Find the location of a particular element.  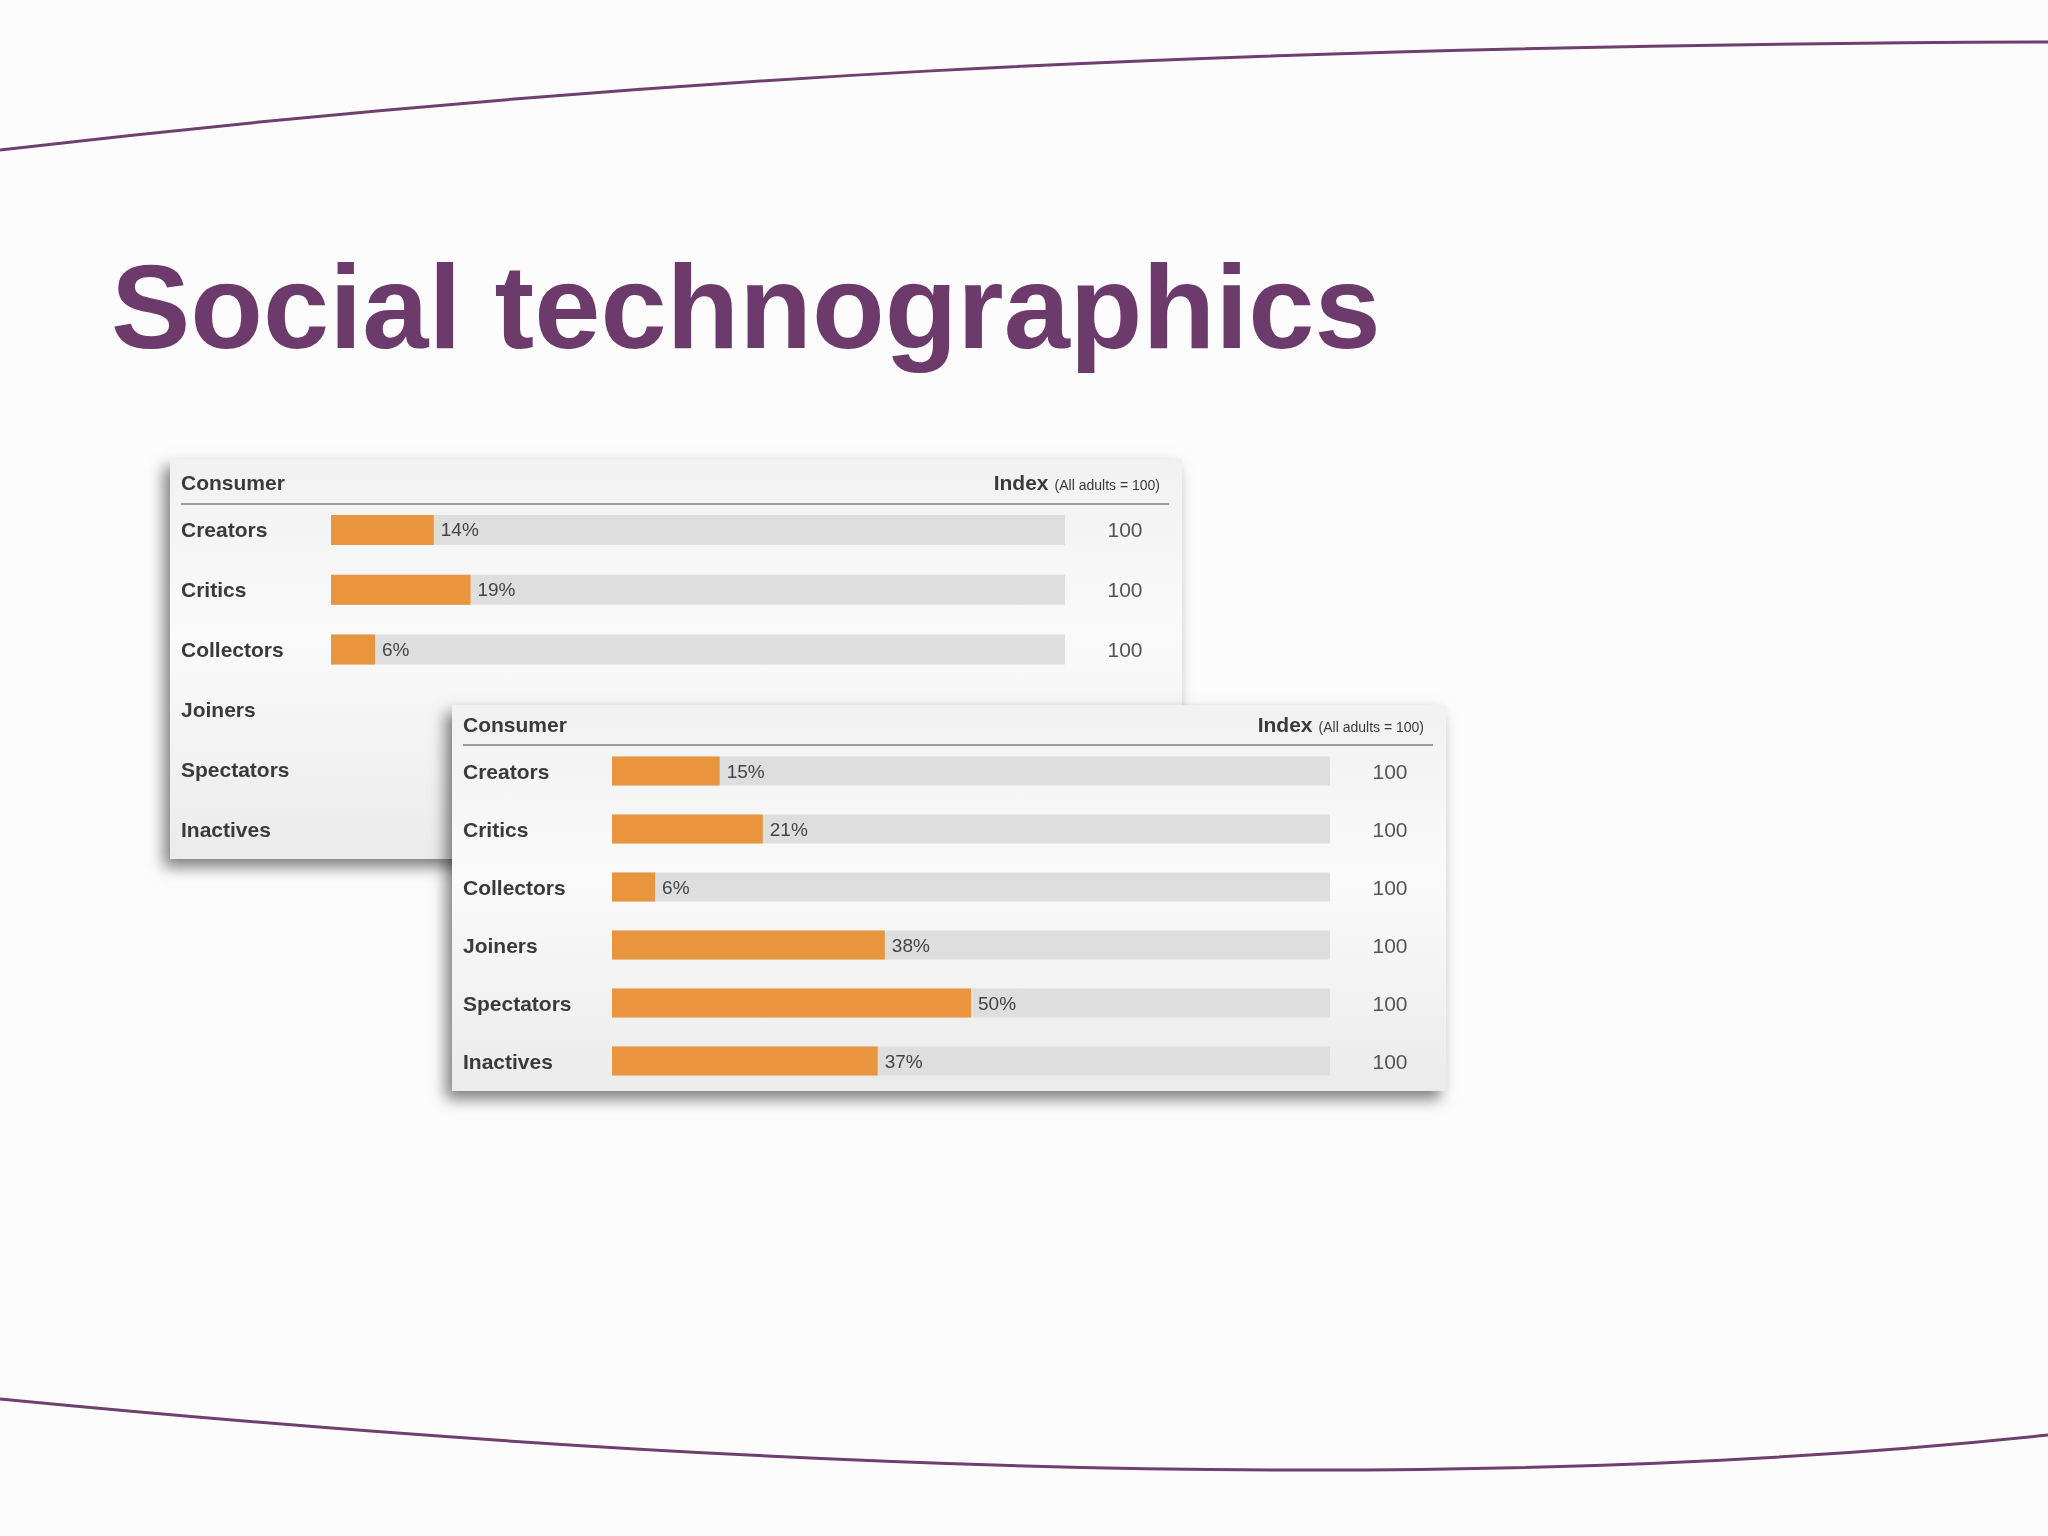

data-label: 19% is located at coordinates (496, 590).